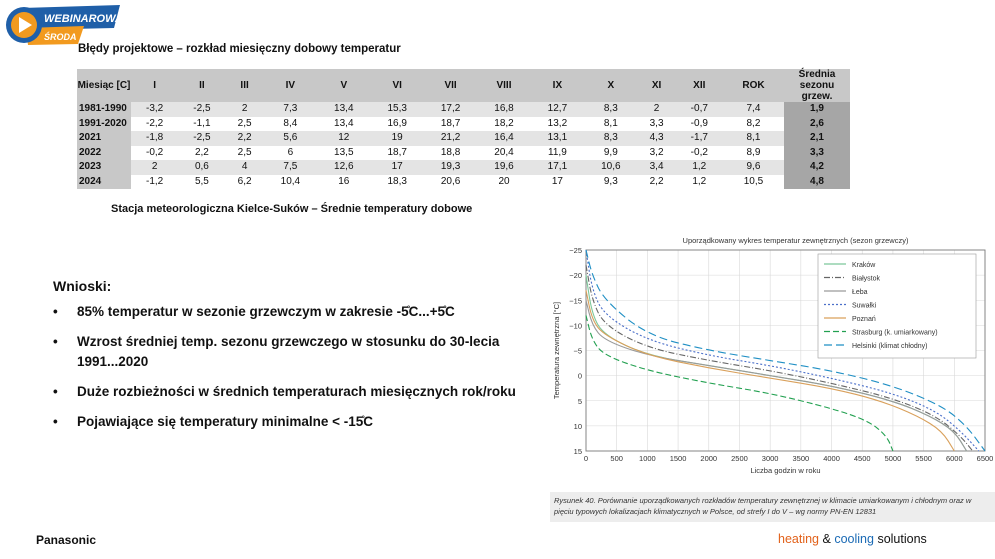  Describe the element at coordinates (575, 325) in the screenshot. I see `y-tick-label: −10` at that location.